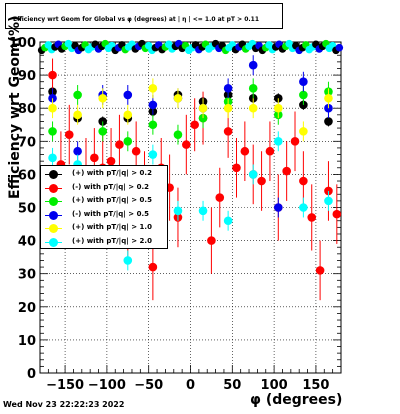 This screenshot has width=400, height=414. I want to click on legend-label: (+) with pT/|q| > 0.5, so click(112, 200).